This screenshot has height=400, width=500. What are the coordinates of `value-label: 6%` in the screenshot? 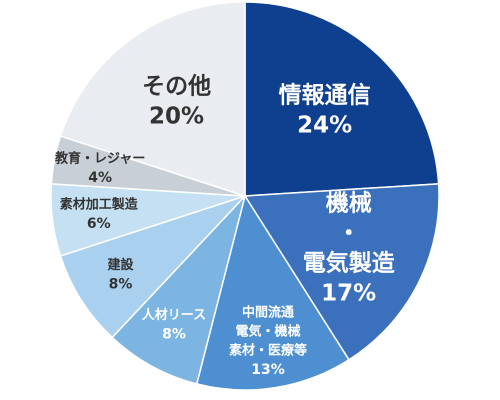 It's located at (99, 224).